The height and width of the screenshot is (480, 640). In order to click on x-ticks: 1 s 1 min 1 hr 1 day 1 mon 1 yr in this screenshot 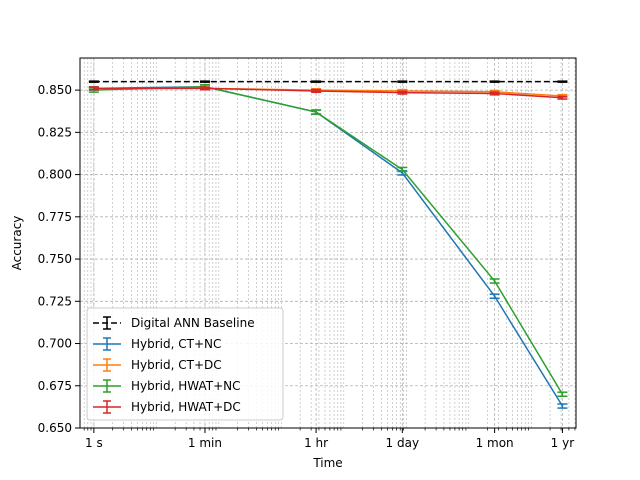, I will do `click(329, 439)`.